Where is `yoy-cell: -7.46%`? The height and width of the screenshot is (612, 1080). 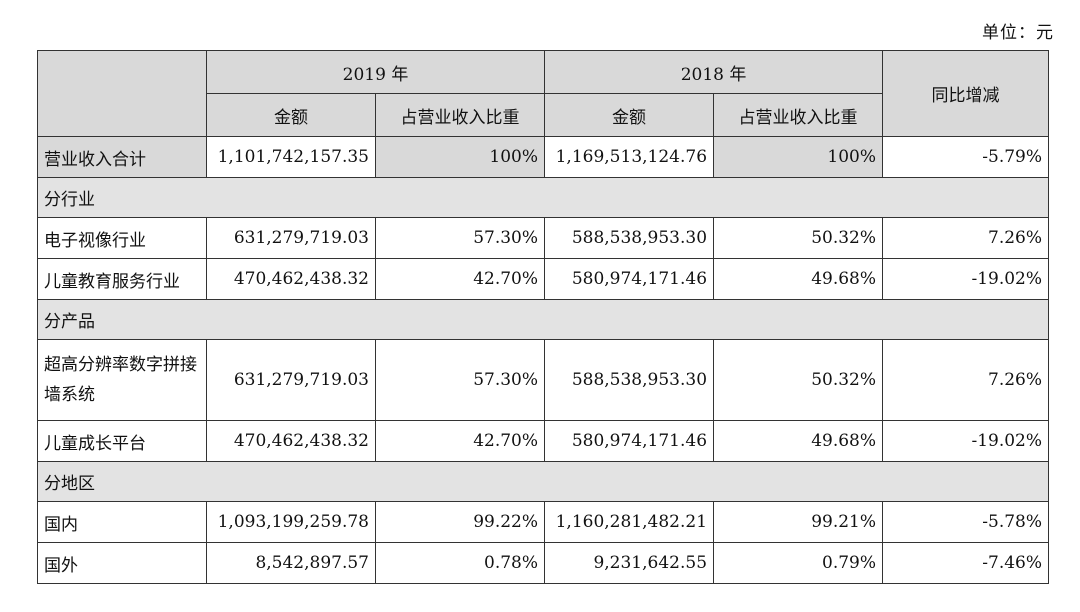 yoy-cell: -7.46% is located at coordinates (966, 563).